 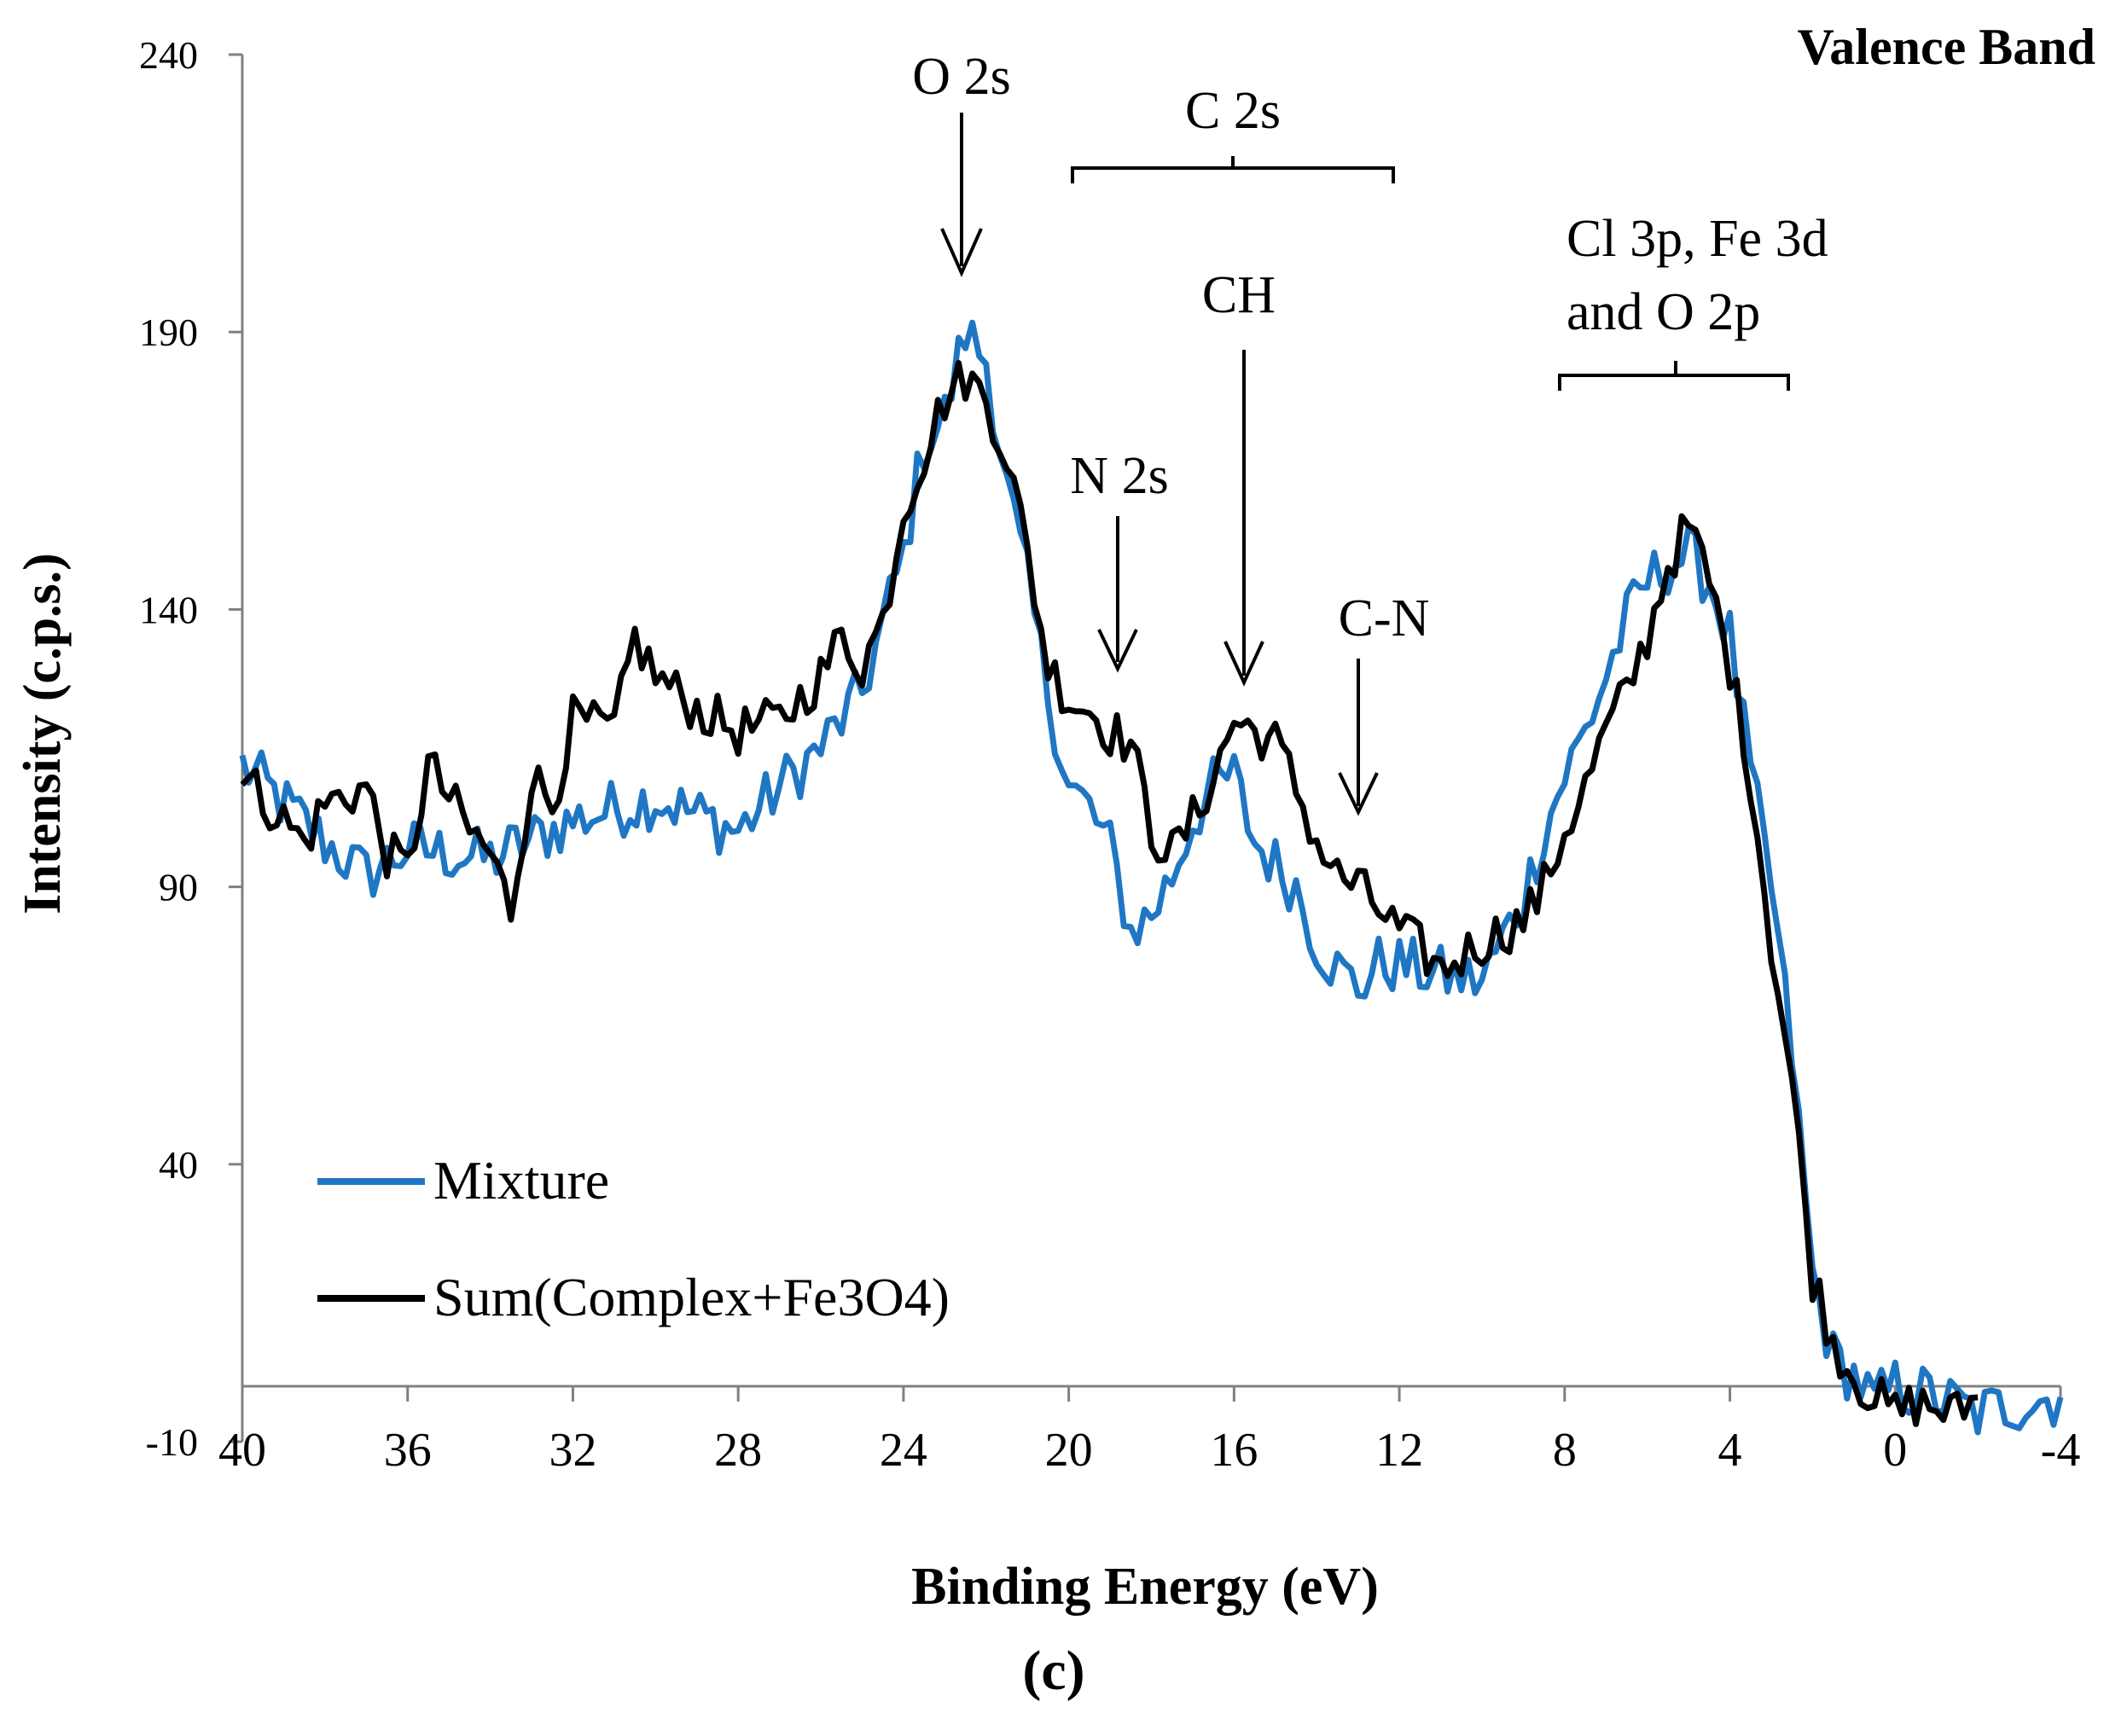 What do you see at coordinates (168, 609) in the screenshot?
I see `y-tick-label: 140` at bounding box center [168, 609].